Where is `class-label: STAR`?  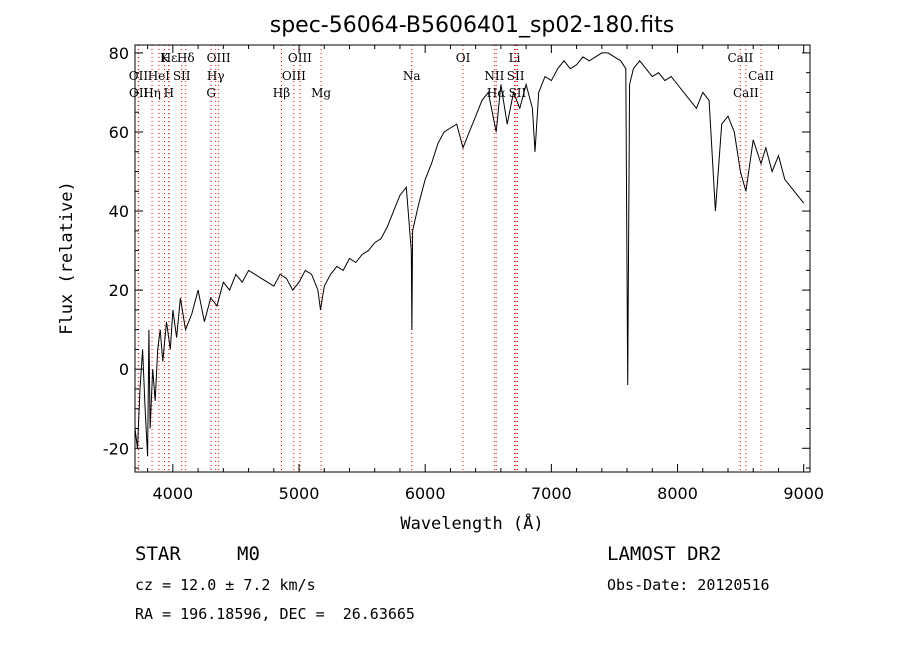
class-label: STAR is located at coordinates (158, 554).